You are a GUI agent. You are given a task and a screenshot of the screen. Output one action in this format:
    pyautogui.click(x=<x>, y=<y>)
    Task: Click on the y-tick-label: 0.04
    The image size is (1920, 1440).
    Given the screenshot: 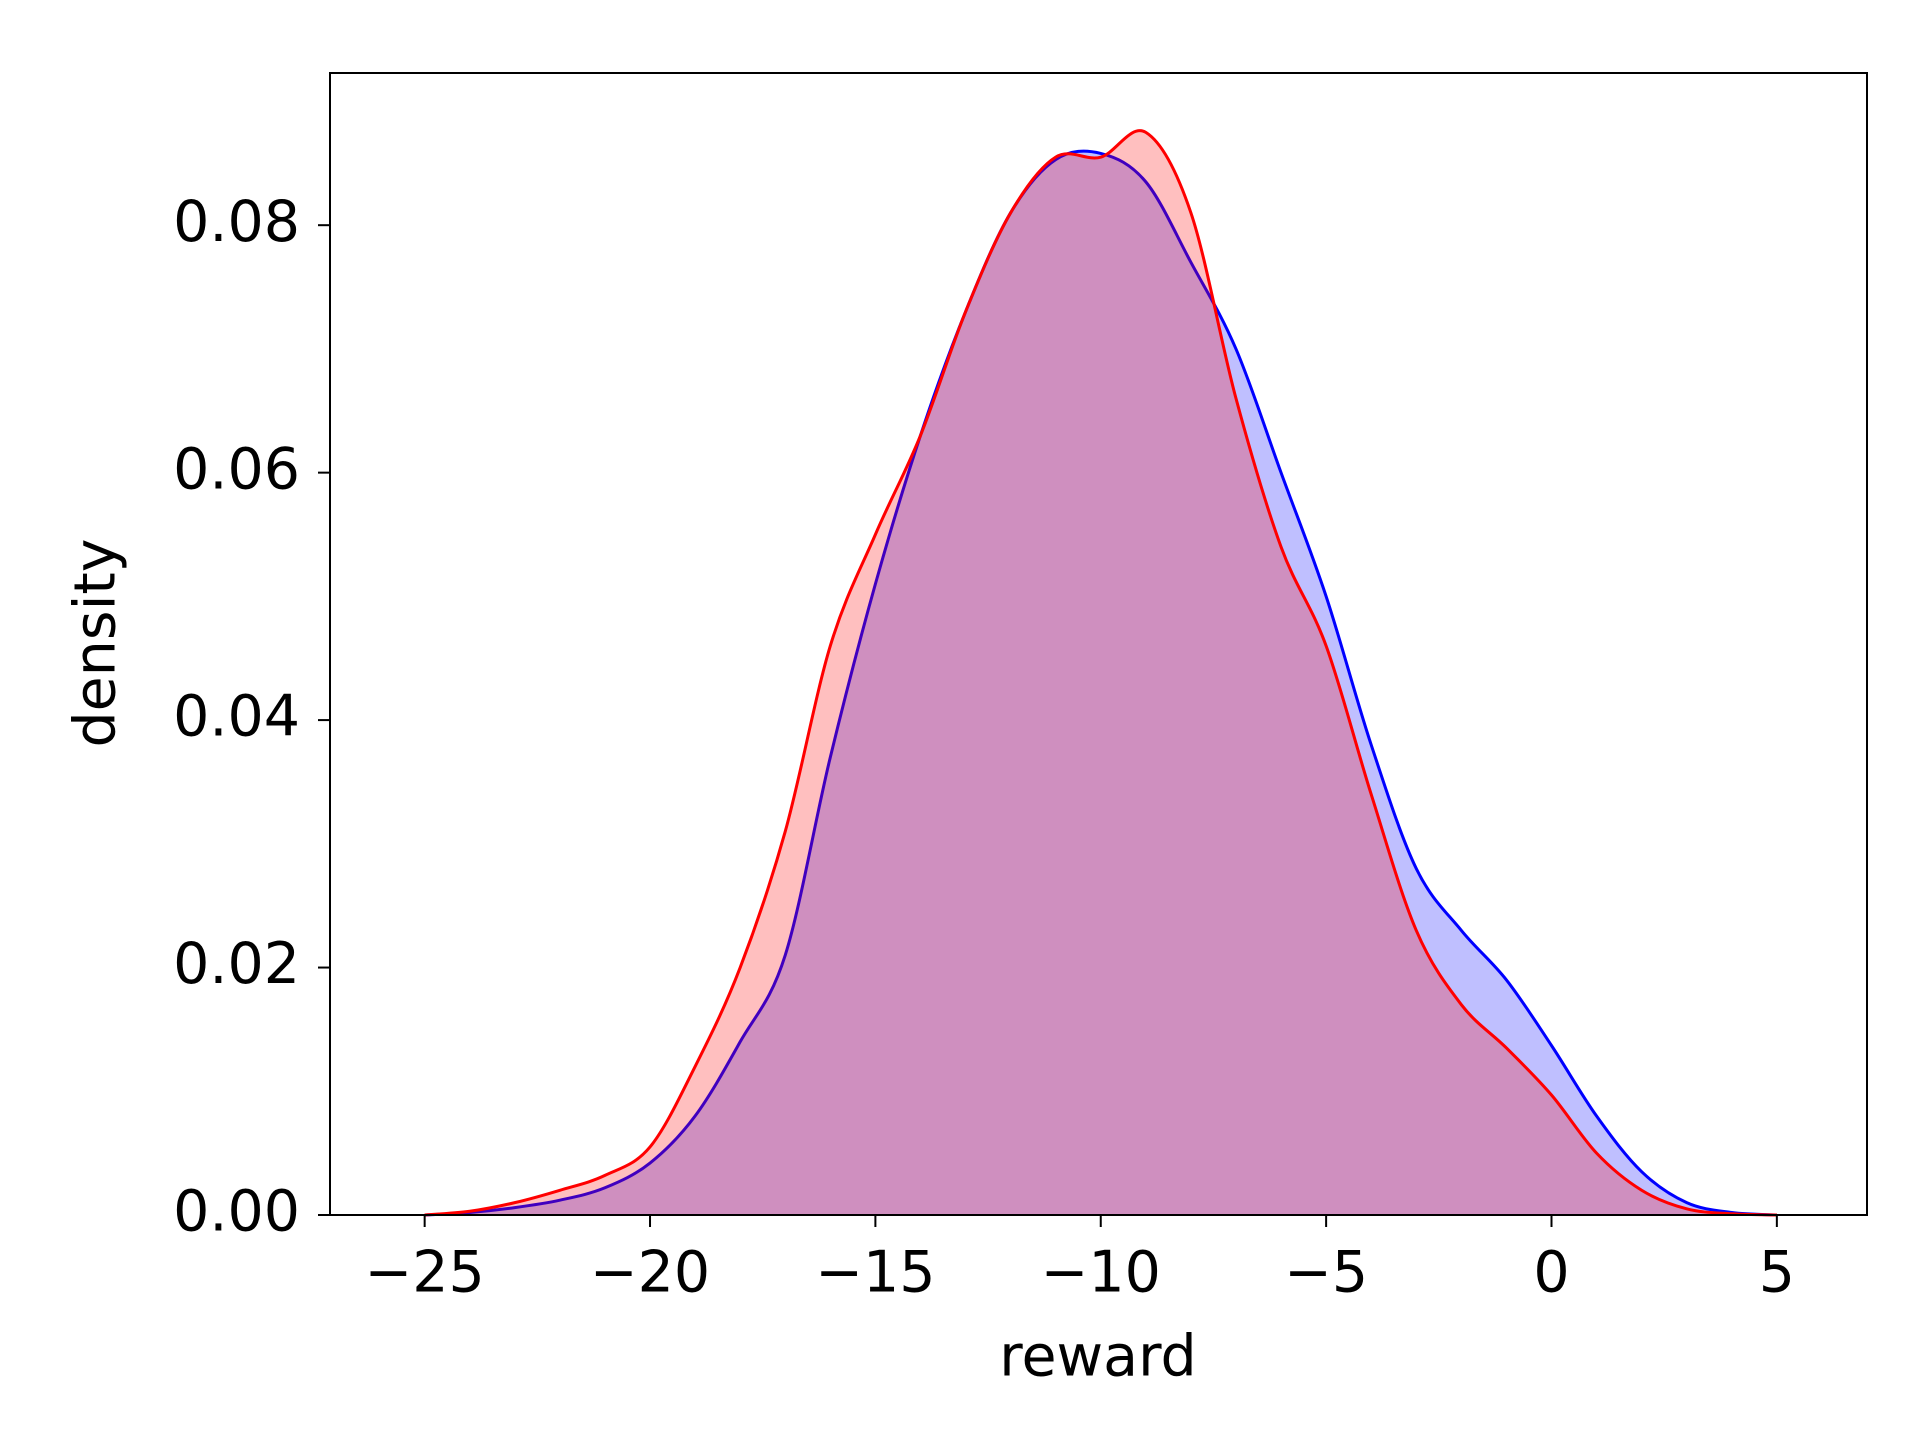 What is the action you would take?
    pyautogui.click(x=236, y=717)
    